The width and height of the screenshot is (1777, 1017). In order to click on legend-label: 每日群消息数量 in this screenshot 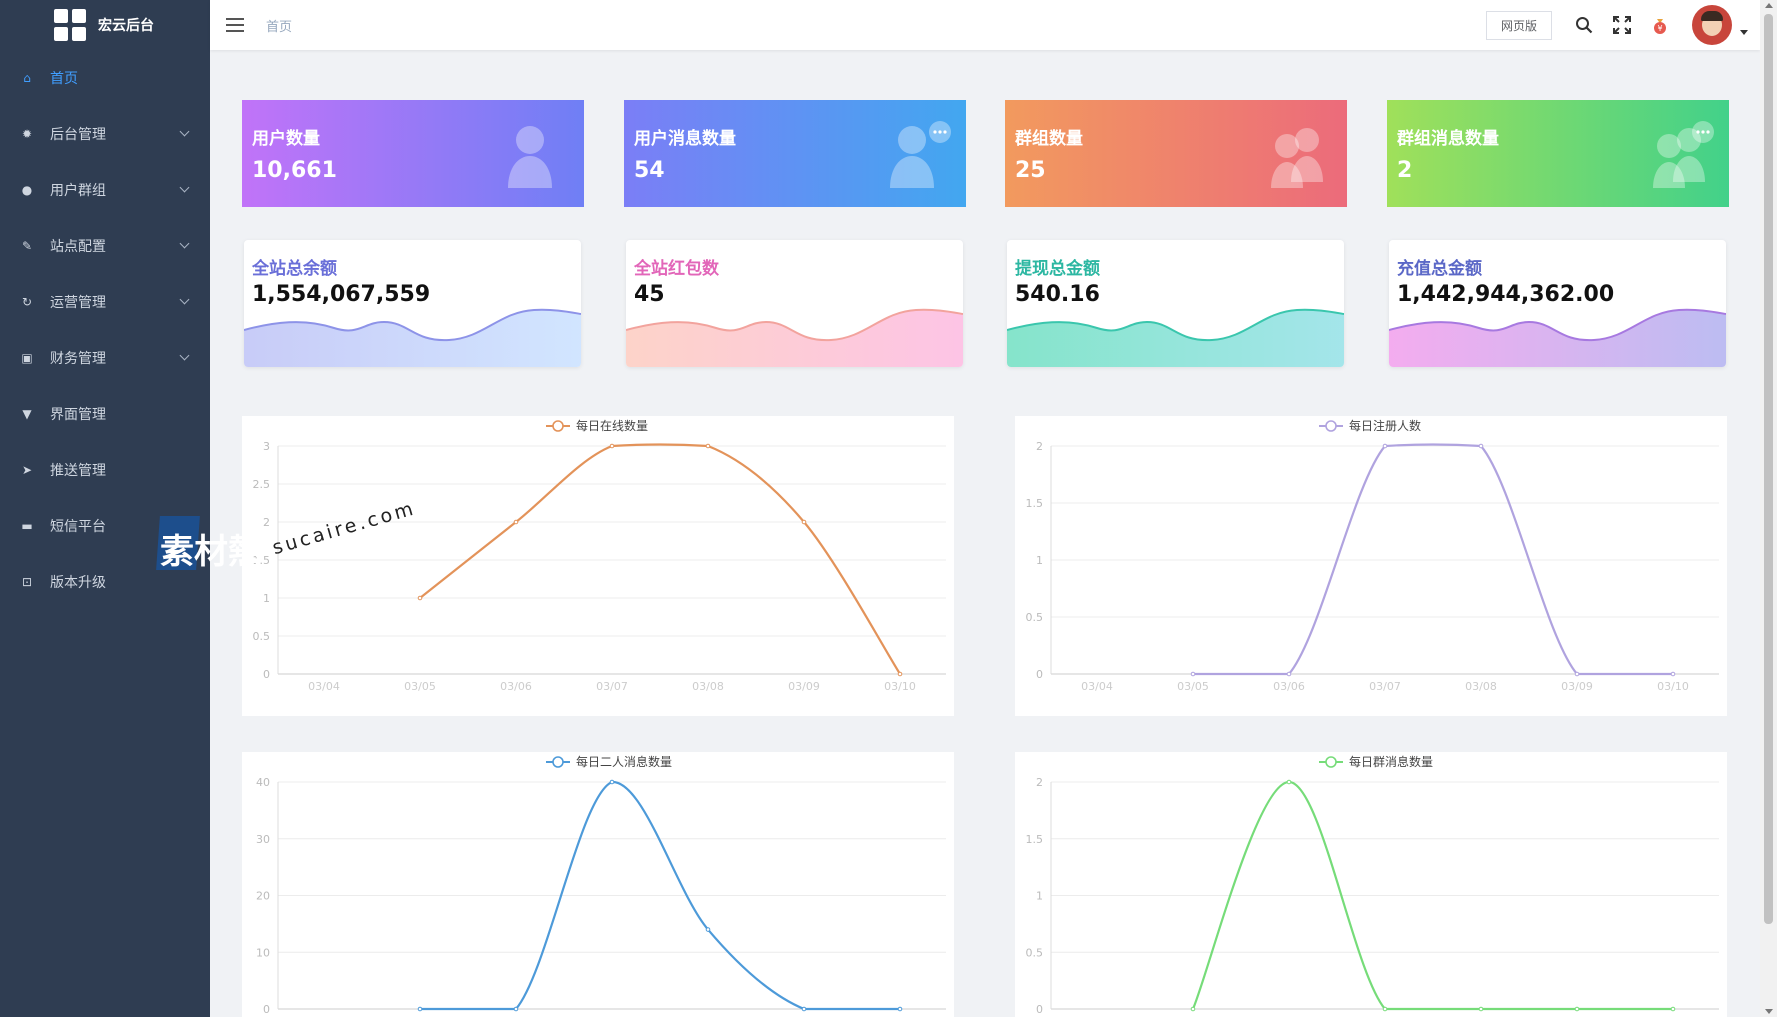, I will do `click(1391, 761)`.